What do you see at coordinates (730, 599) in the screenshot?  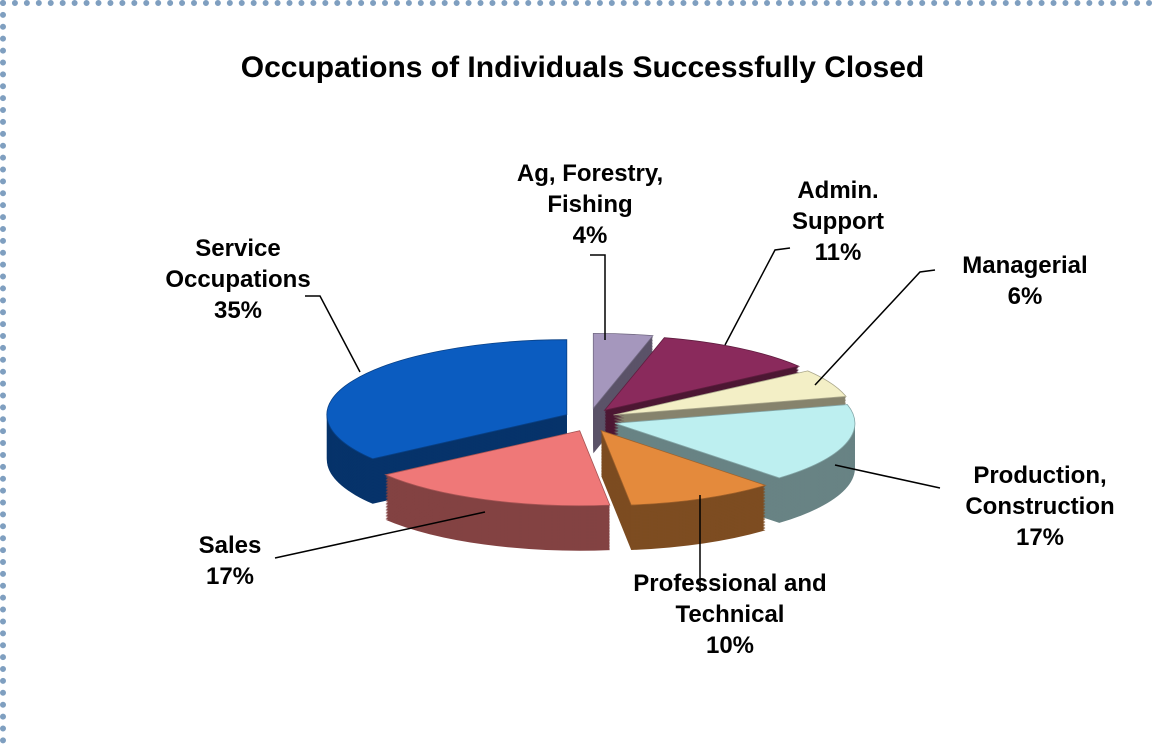 I see `category-label: Professional and Technical` at bounding box center [730, 599].